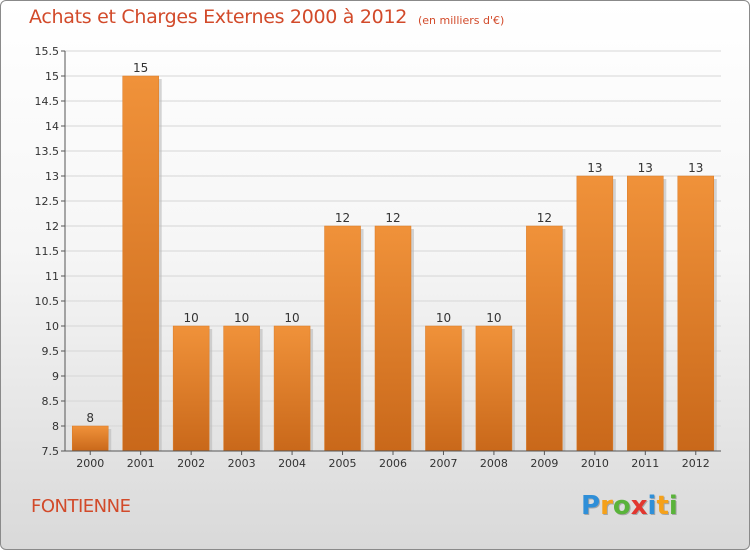  What do you see at coordinates (52, 76) in the screenshot?
I see `y-tick-label: 15` at bounding box center [52, 76].